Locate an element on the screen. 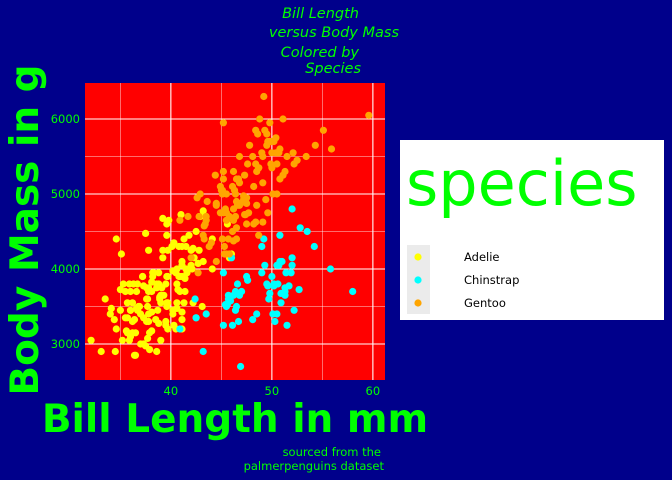 The image size is (672, 480). chart-title-line-1: Bill Length is located at coordinates (320, 14).